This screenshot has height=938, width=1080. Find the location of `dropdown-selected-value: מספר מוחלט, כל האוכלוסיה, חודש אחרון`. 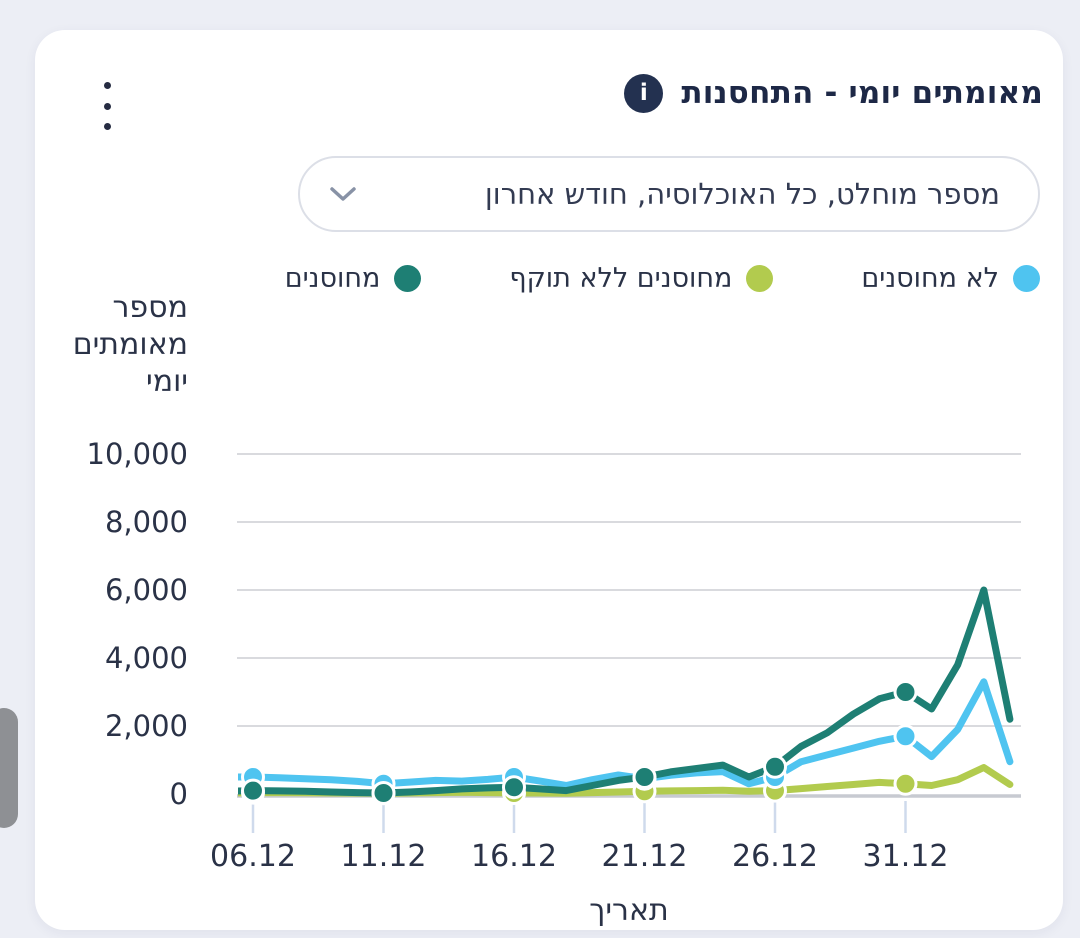

dropdown-selected-value: מספר מוחלט, כל האוכלוסיה, חודש אחרון is located at coordinates (742, 194).